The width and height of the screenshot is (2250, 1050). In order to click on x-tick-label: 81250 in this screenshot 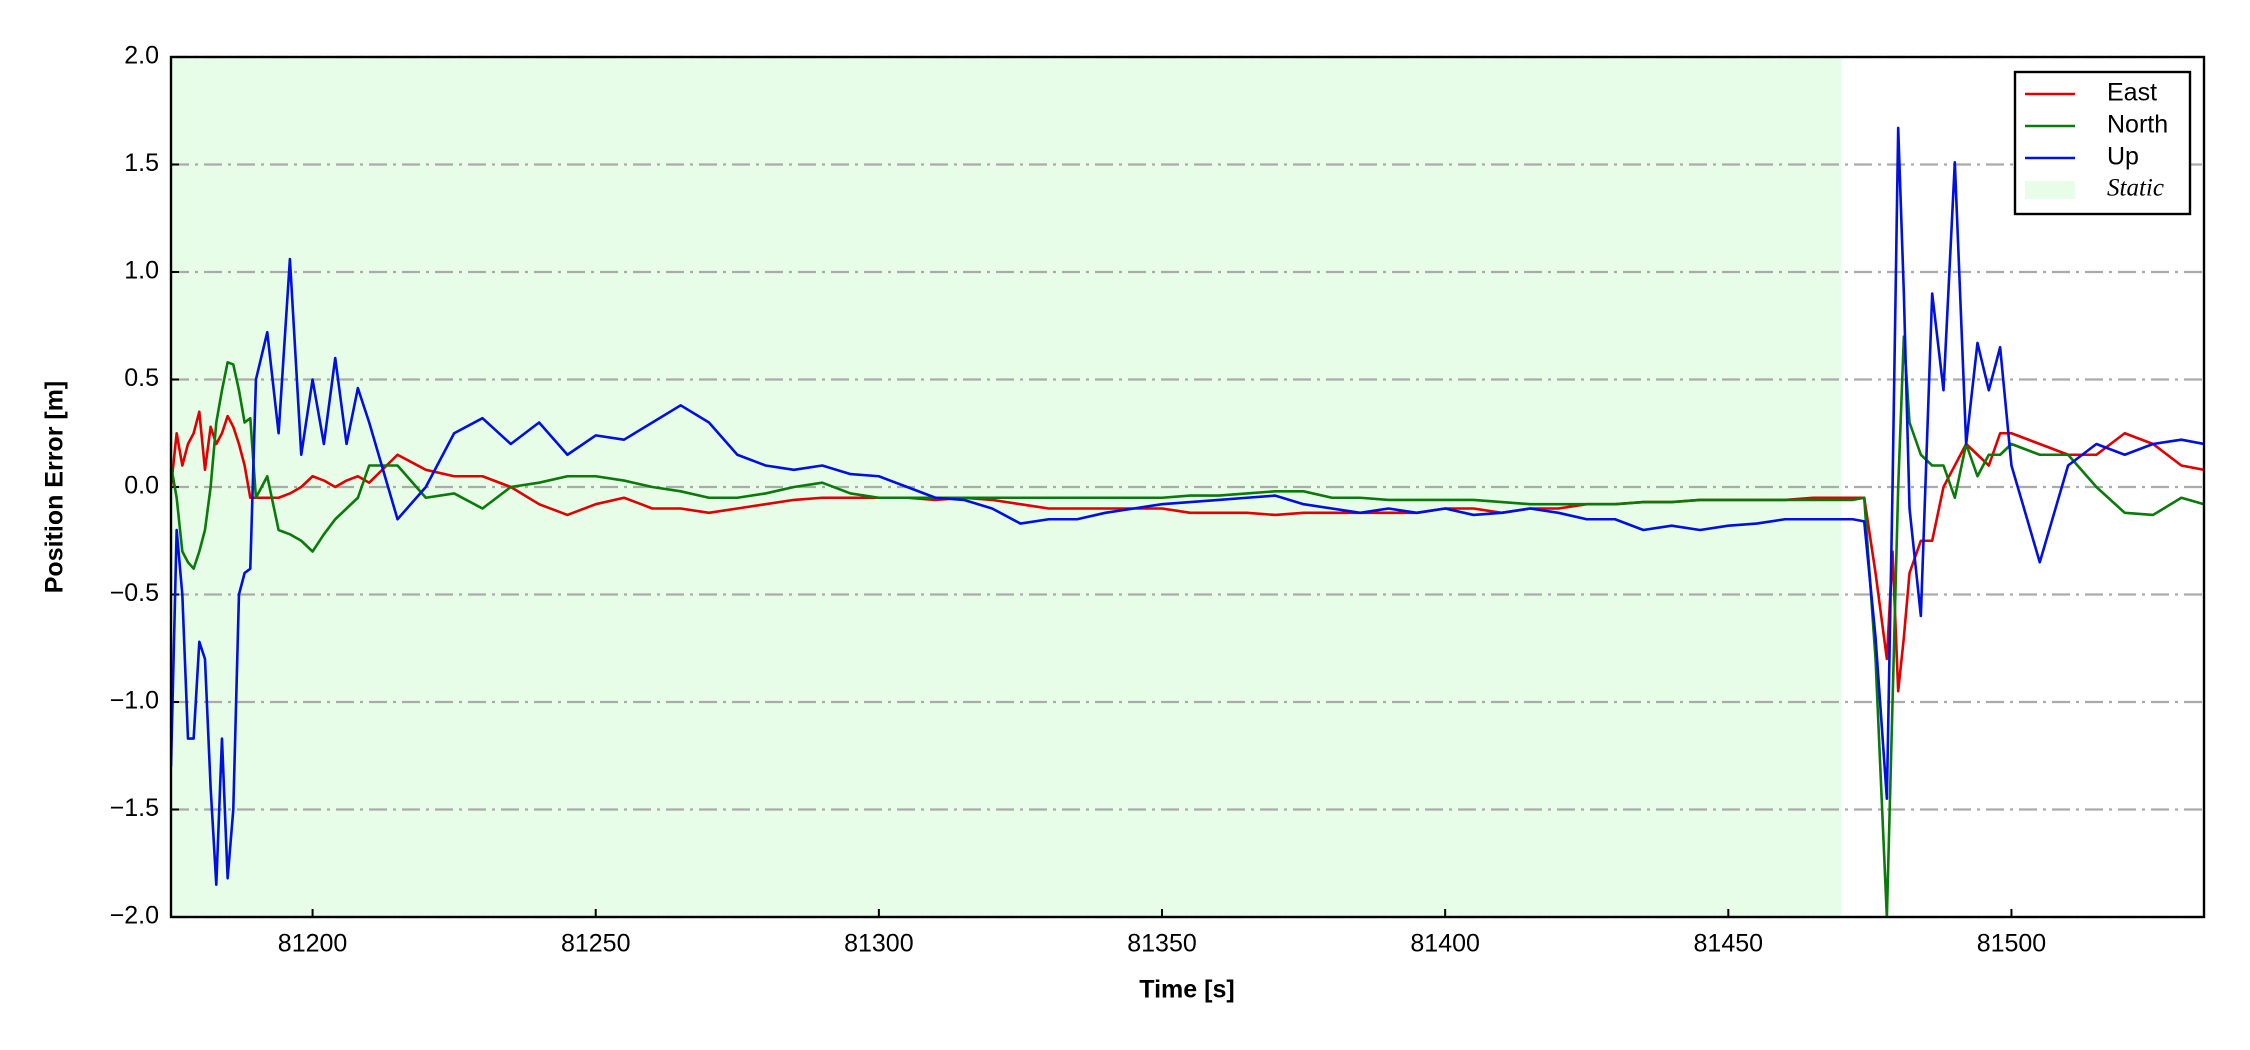, I will do `click(596, 944)`.